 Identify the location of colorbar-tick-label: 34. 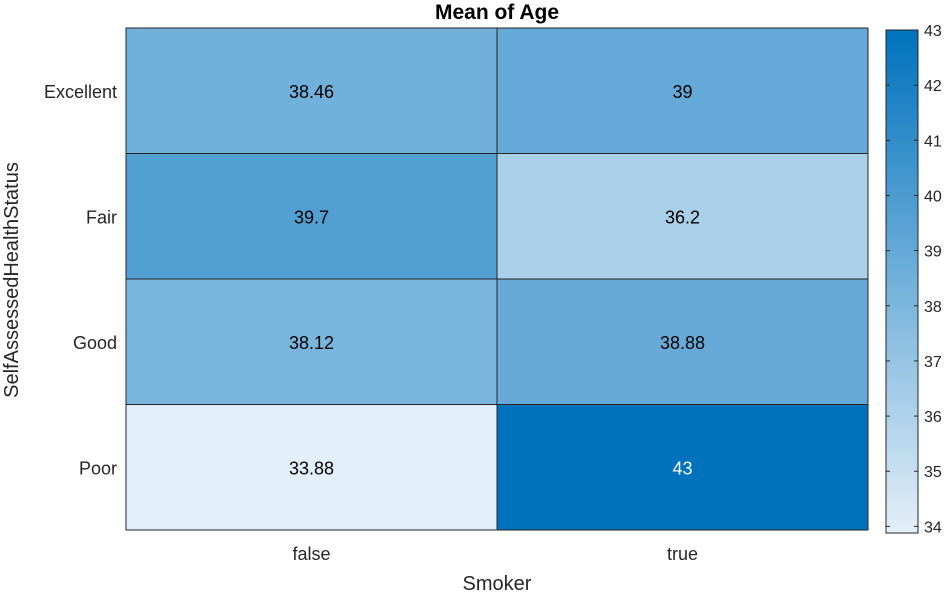
(933, 527).